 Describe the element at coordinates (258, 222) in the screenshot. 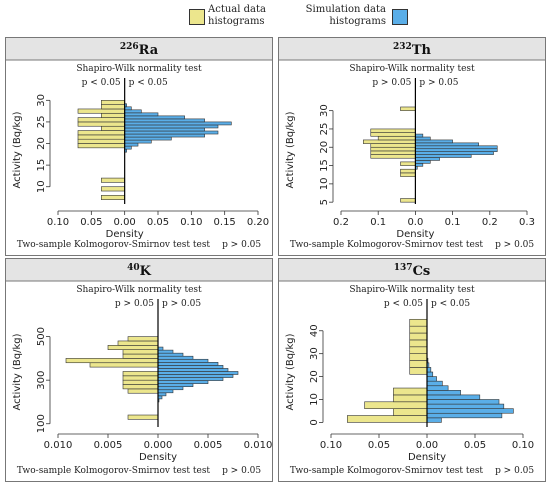

I see `x-tick-label: 0.20` at that location.